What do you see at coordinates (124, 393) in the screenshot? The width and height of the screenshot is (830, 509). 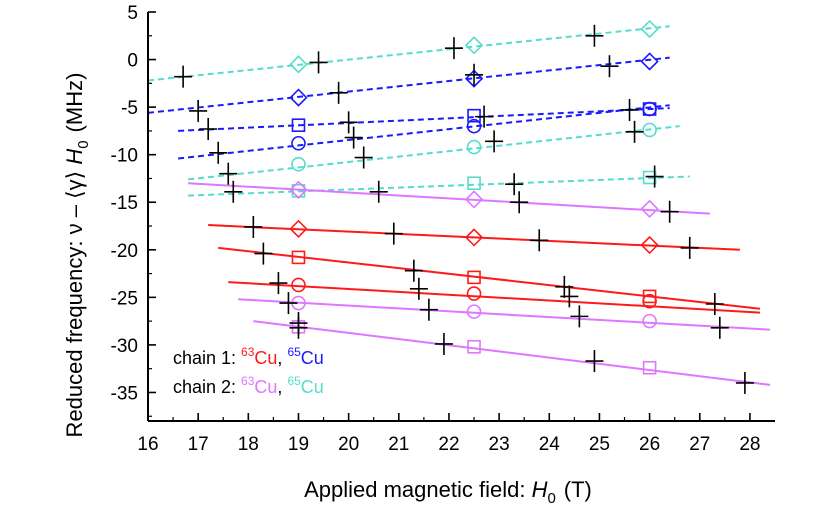 I see `y-tick-label: -35` at bounding box center [124, 393].